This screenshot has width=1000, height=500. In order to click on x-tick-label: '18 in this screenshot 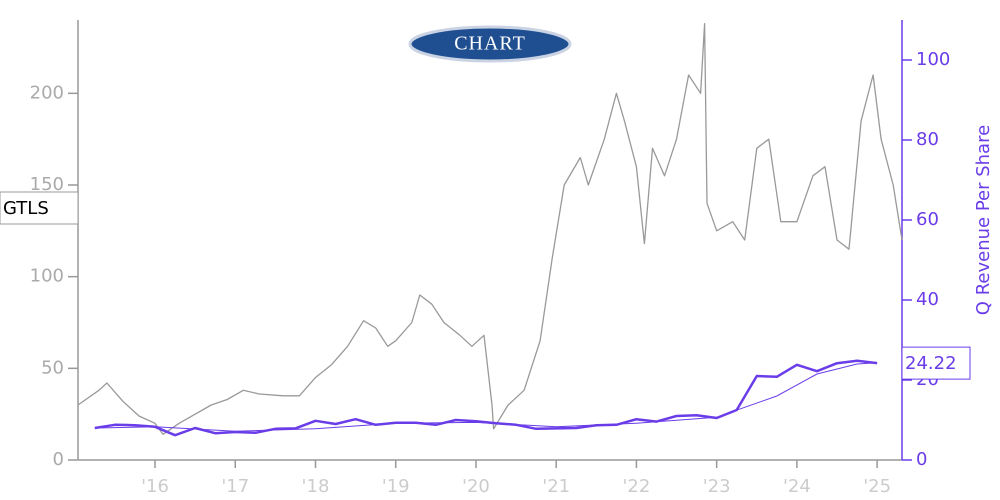, I will do `click(316, 486)`.